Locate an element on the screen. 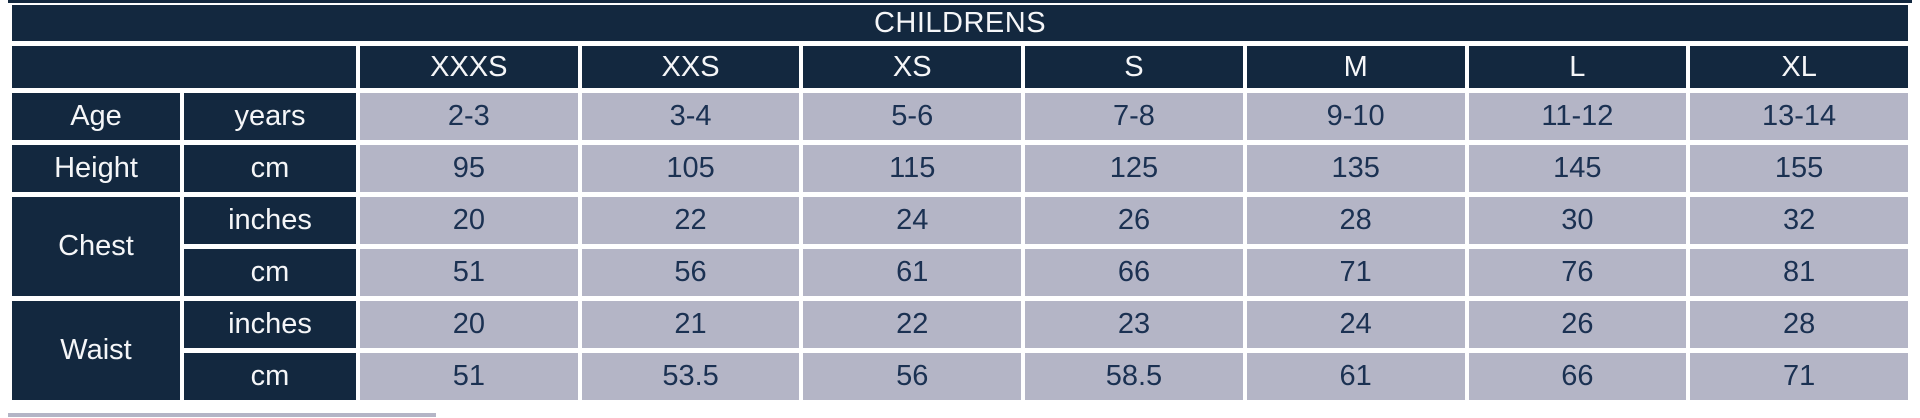  value-cell-age-xxs: 3-4 is located at coordinates (690, 116).